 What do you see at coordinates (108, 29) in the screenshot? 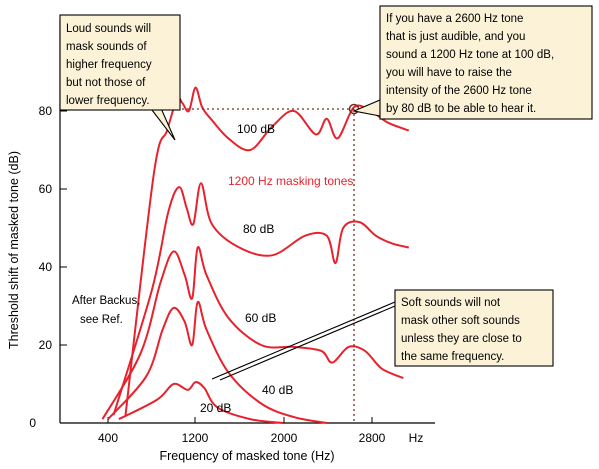
I see `loud-note-line-1: Loud sounds will` at bounding box center [108, 29].